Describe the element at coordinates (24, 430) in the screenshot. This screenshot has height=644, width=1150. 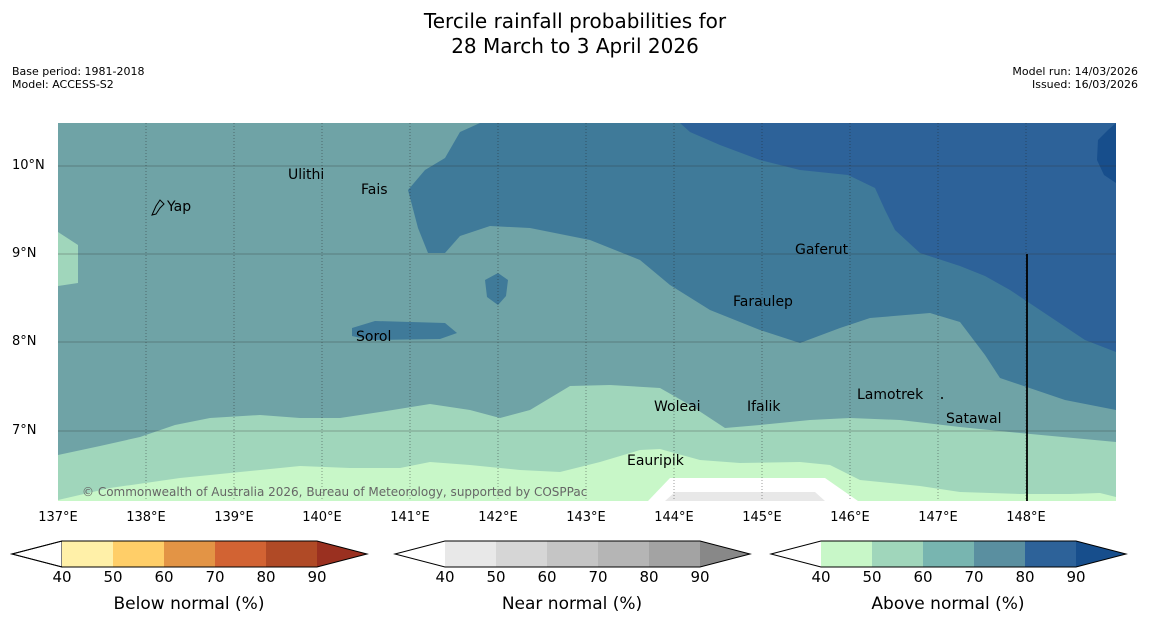
I see `lat-label-7: 7°N` at that location.